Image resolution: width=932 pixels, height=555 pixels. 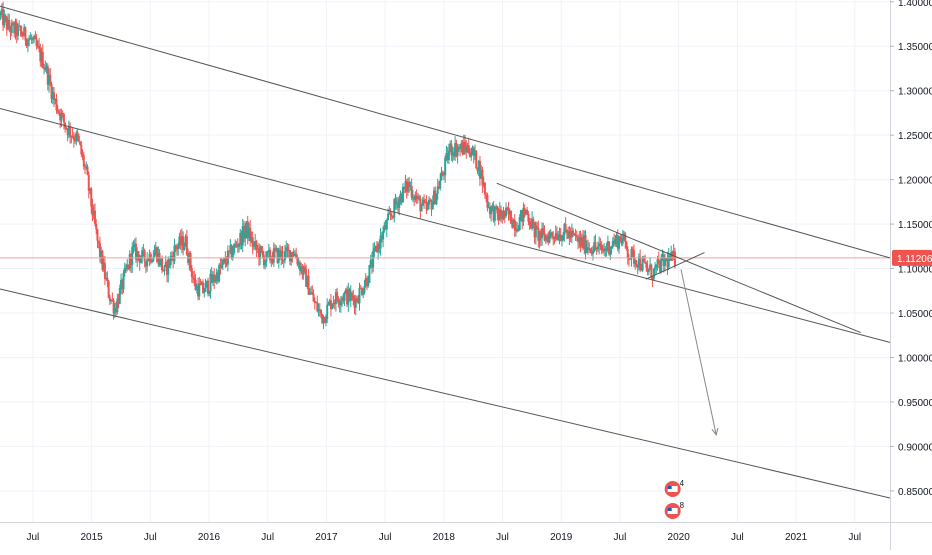 I want to click on x-tick-label: 2019, so click(x=561, y=537).